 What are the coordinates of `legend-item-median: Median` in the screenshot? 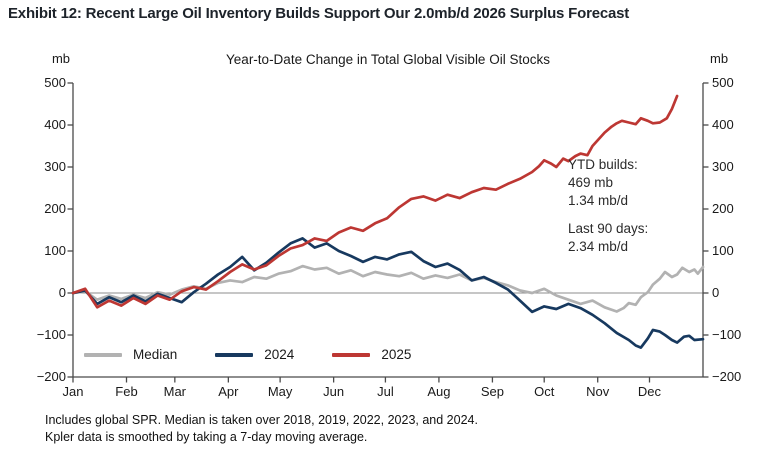 It's located at (130, 354).